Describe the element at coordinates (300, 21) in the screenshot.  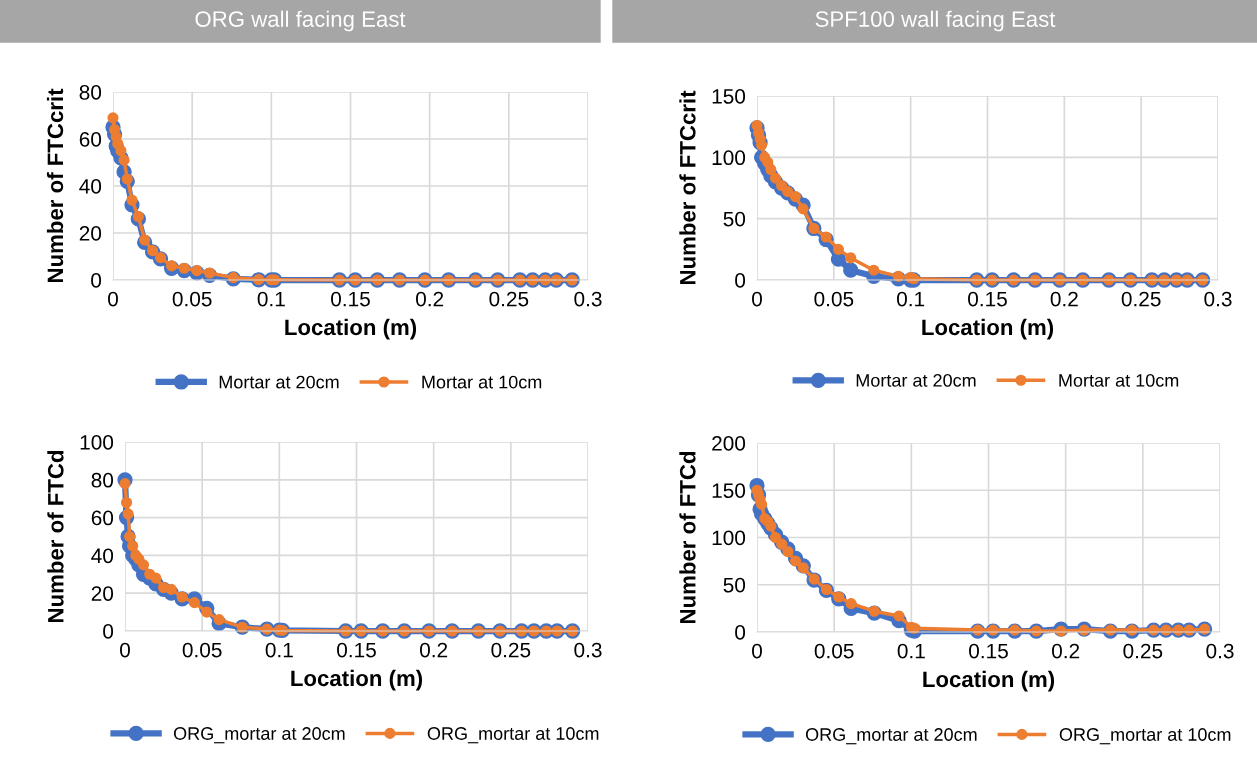
I see `chart-title: ORG wall facing East` at that location.